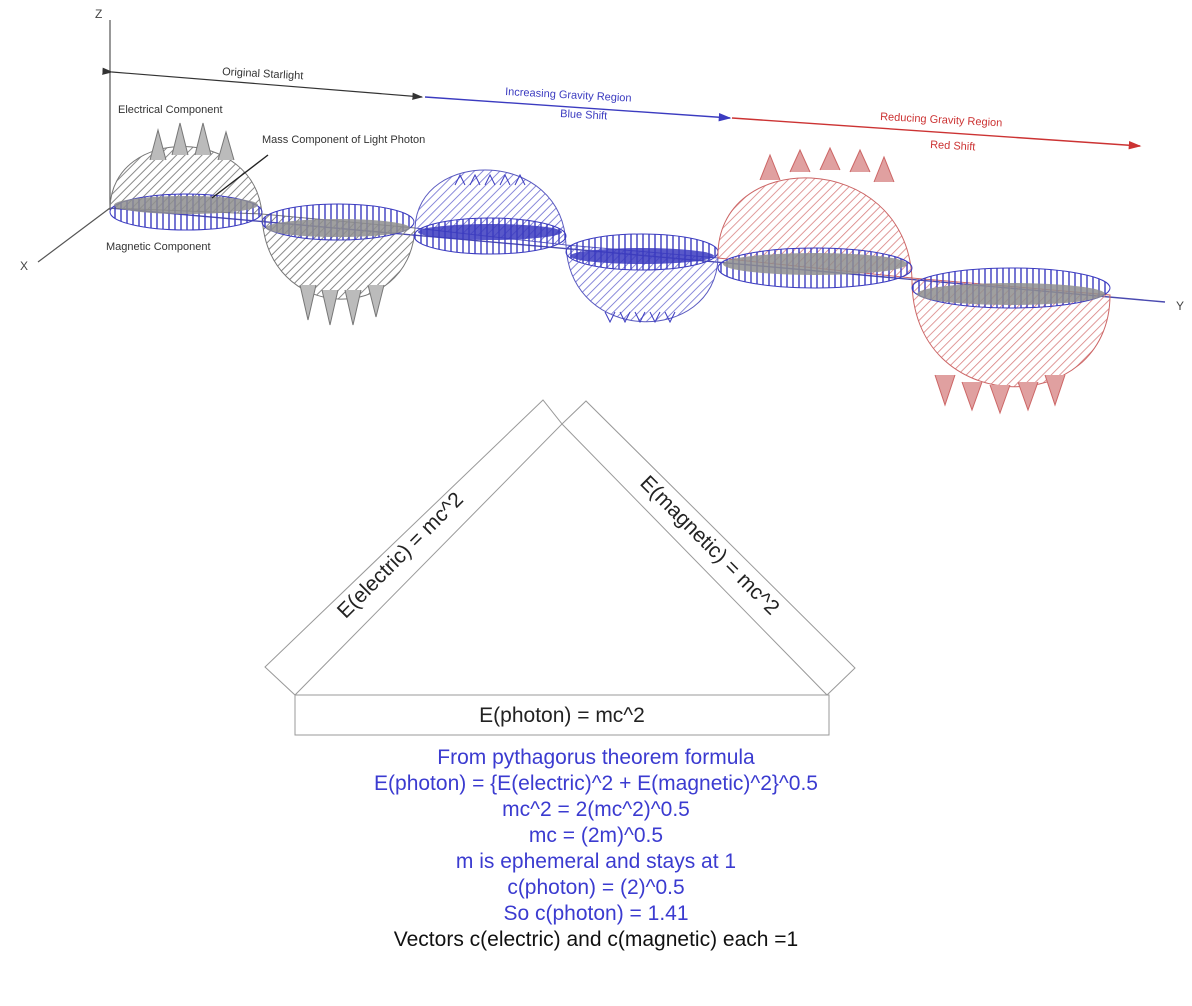 The image size is (1192, 1006). Describe the element at coordinates (1000, 394) in the screenshot. I see `red-spikes-down` at that location.